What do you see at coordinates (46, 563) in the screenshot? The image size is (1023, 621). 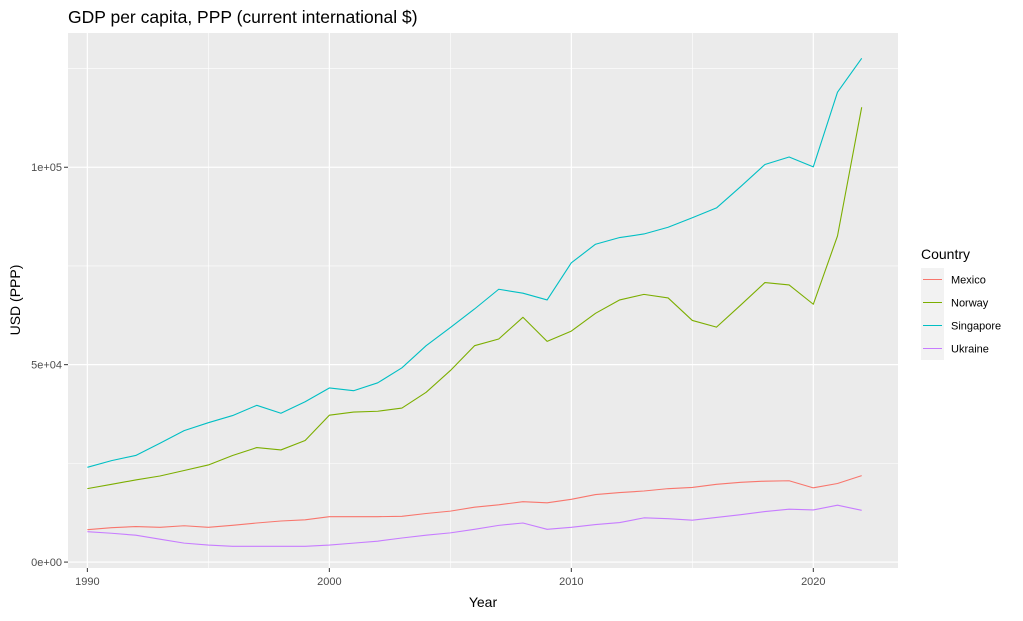 I see `y-tick-label: 0e+00` at bounding box center [46, 563].